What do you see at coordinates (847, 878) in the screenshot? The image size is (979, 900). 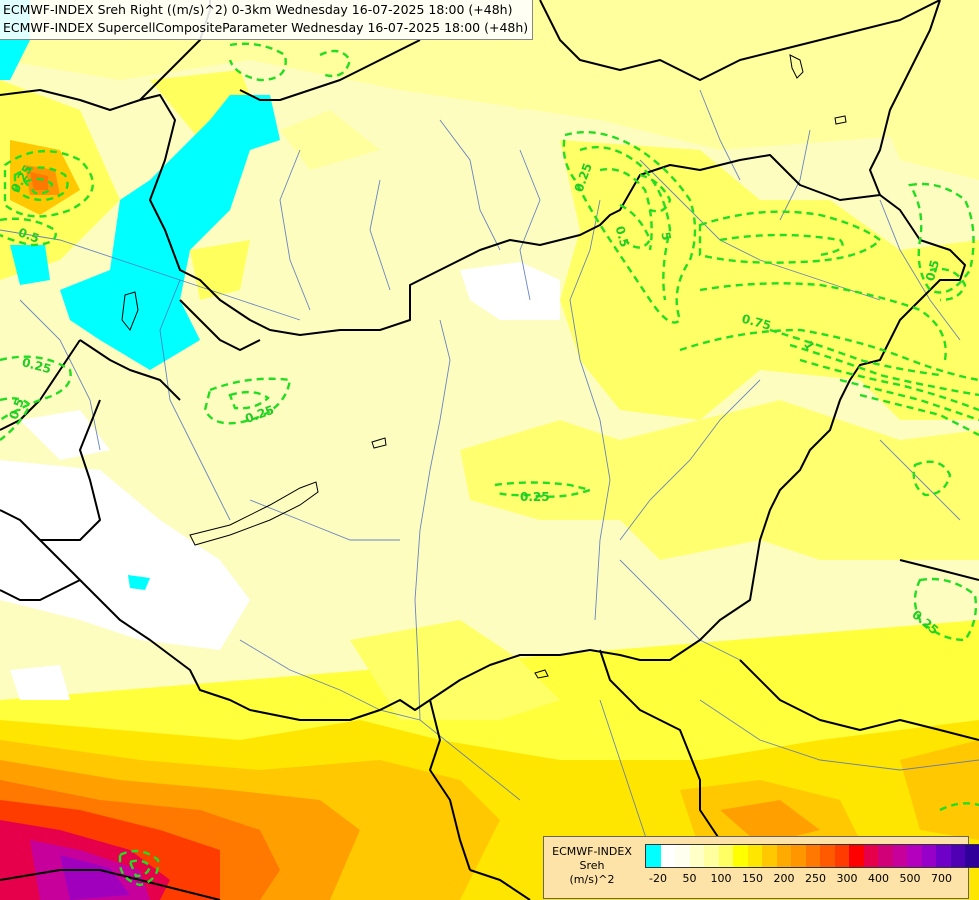 I see `legend-tick-label: 300` at bounding box center [847, 878].